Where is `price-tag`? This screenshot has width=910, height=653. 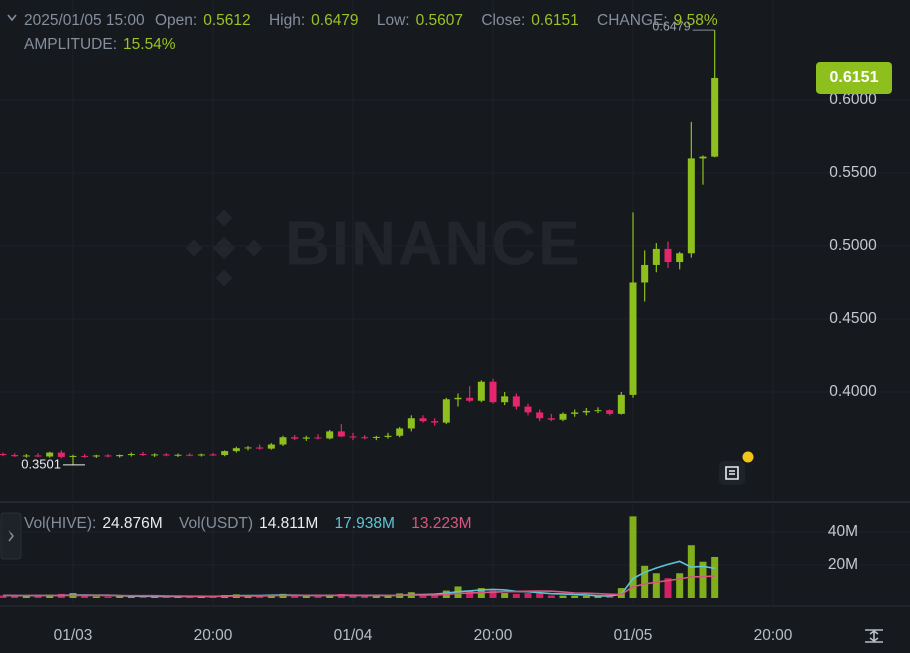 price-tag is located at coordinates (854, 77).